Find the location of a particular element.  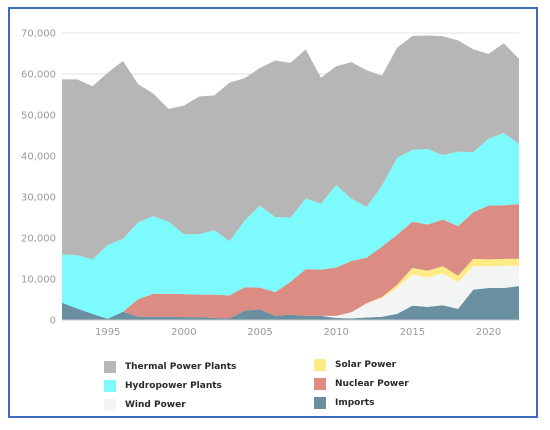

area-solar-power is located at coordinates (290, 288).